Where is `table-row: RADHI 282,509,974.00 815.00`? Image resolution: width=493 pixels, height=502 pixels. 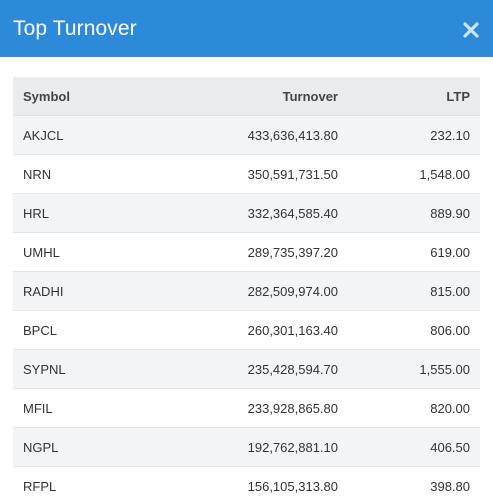
table-row: RADHI 282,509,974.00 815.00 is located at coordinates (246, 291).